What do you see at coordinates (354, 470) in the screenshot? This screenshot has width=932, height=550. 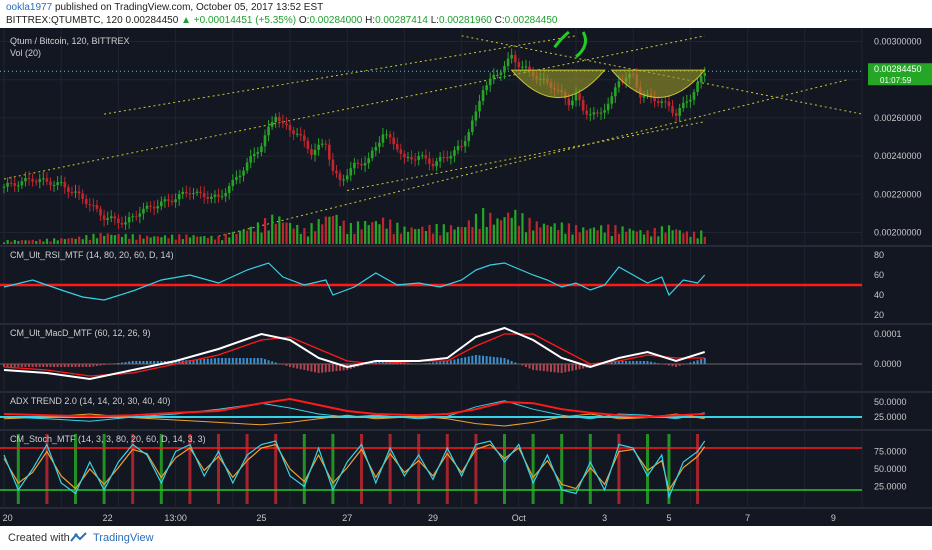 I see `stoch-k-line` at bounding box center [354, 470].